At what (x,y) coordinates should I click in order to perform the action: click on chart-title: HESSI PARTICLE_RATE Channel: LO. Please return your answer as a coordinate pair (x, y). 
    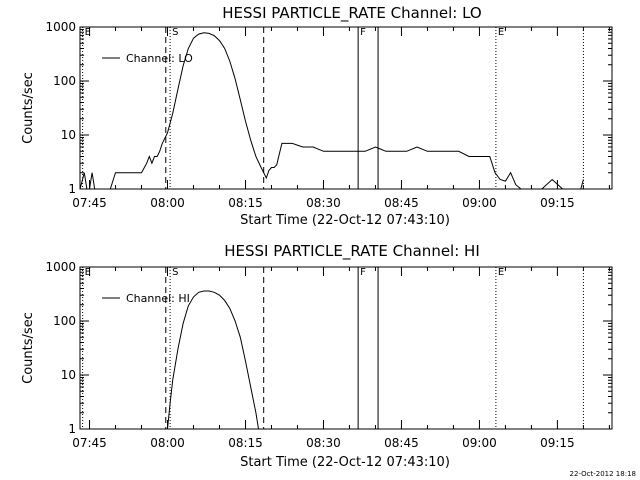
    Looking at the image, I should click on (351, 13).